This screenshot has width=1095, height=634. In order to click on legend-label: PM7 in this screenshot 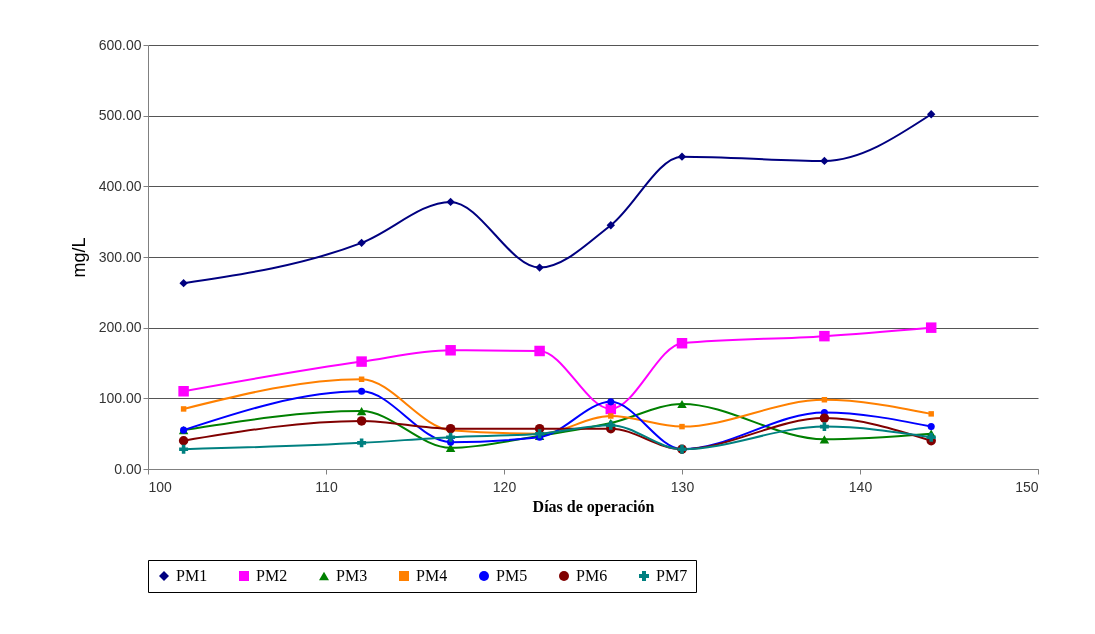, I will do `click(672, 575)`.